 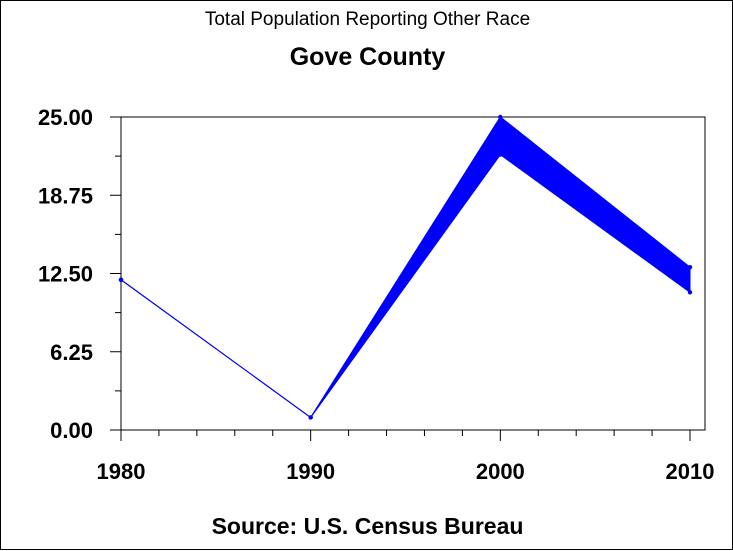 What do you see at coordinates (690, 471) in the screenshot?
I see `x-tick-label: 2010` at bounding box center [690, 471].